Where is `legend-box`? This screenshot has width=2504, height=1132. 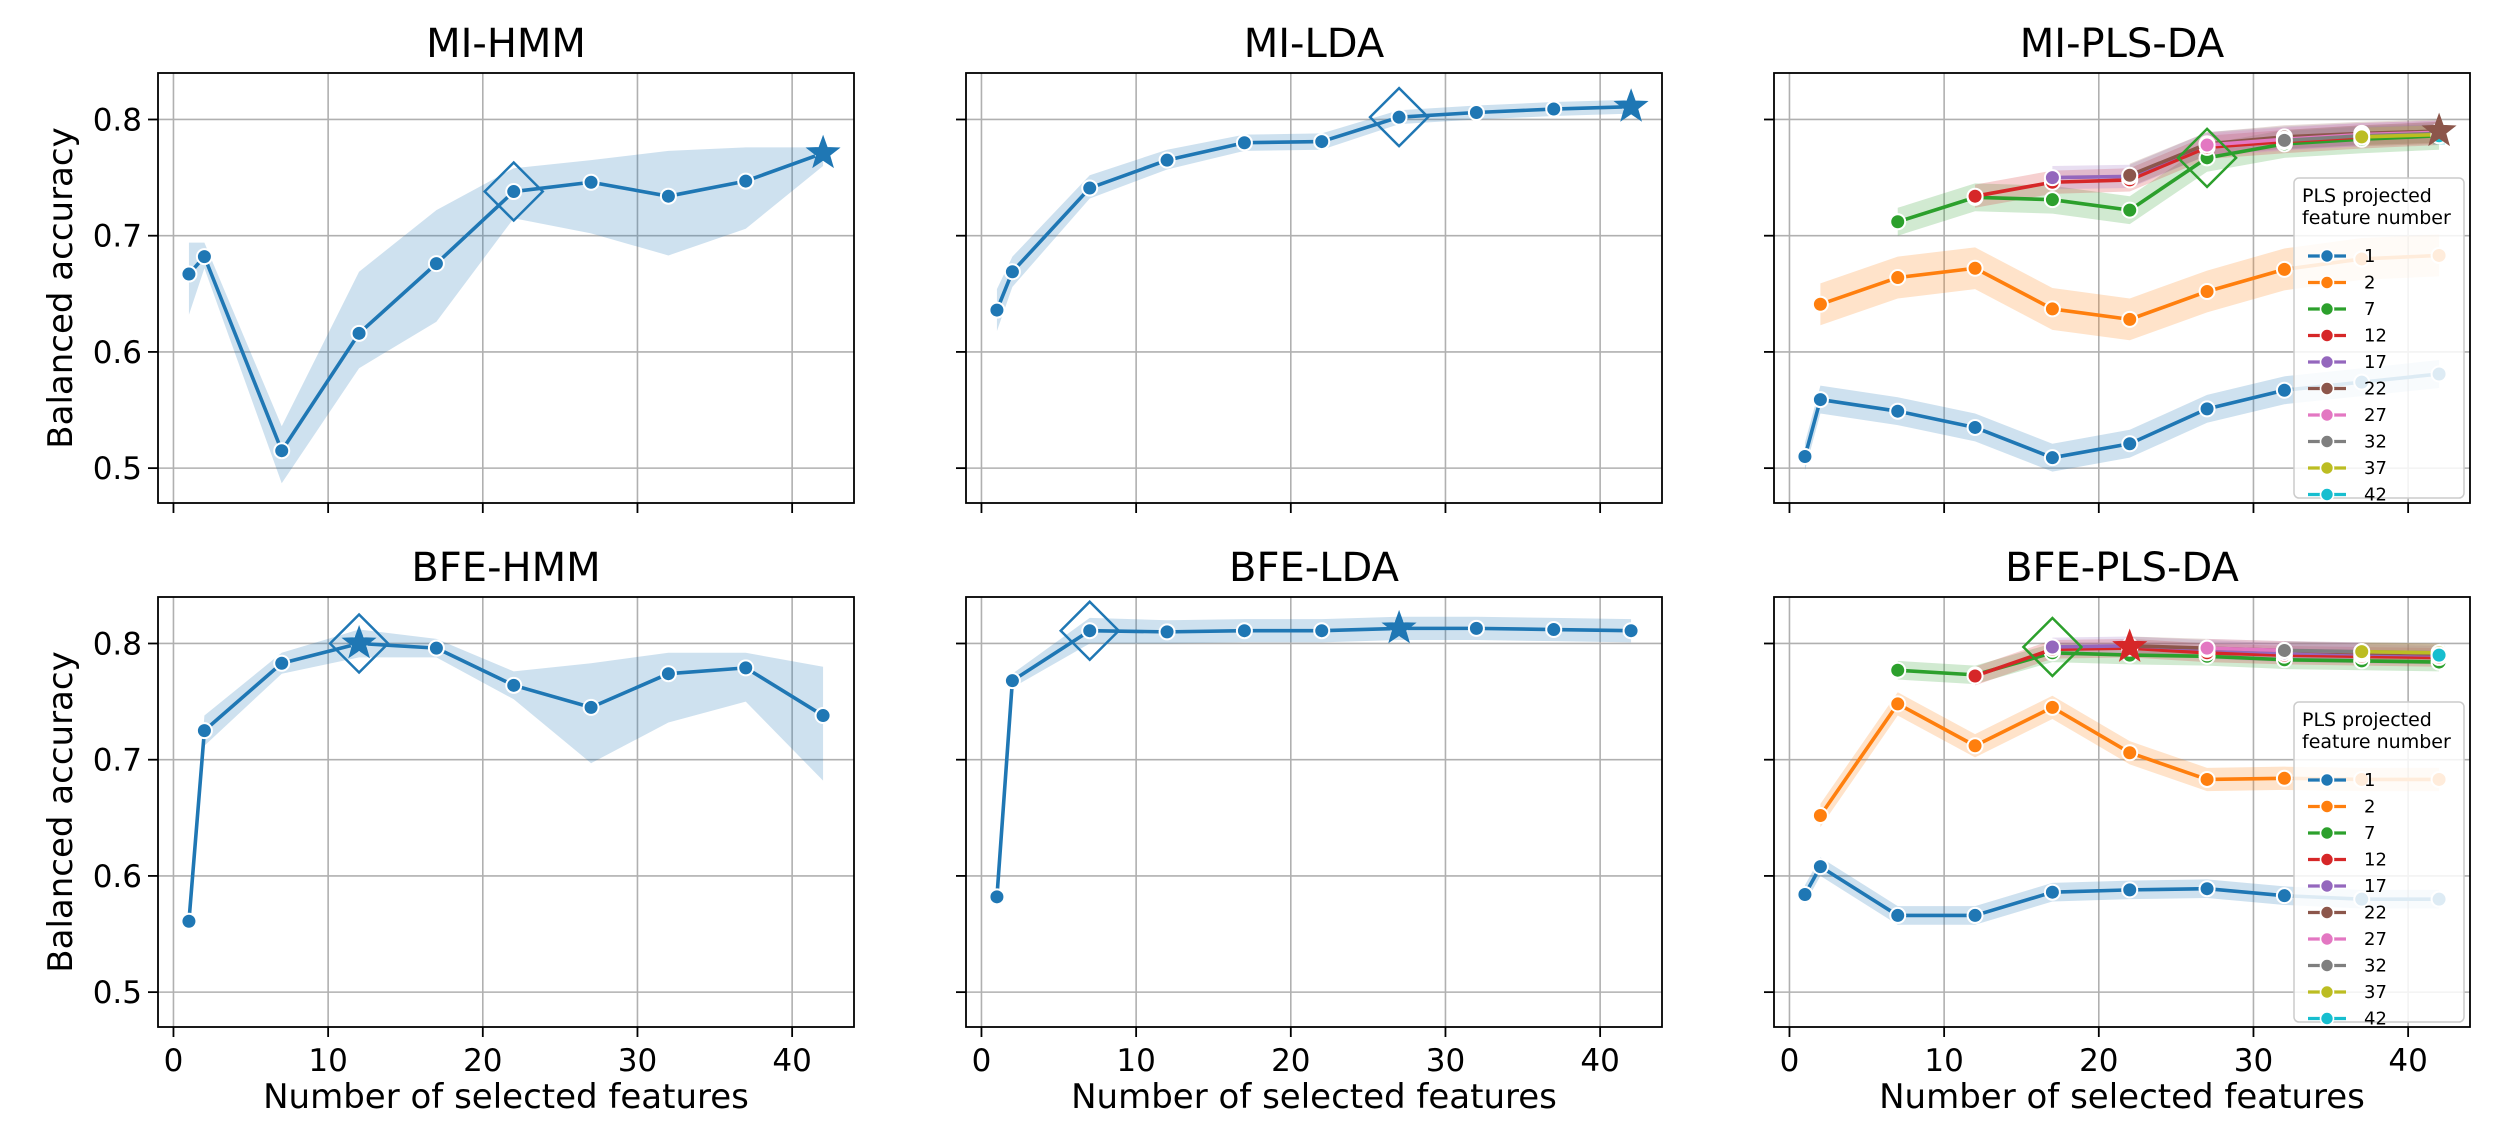 legend-box is located at coordinates (2379, 338).